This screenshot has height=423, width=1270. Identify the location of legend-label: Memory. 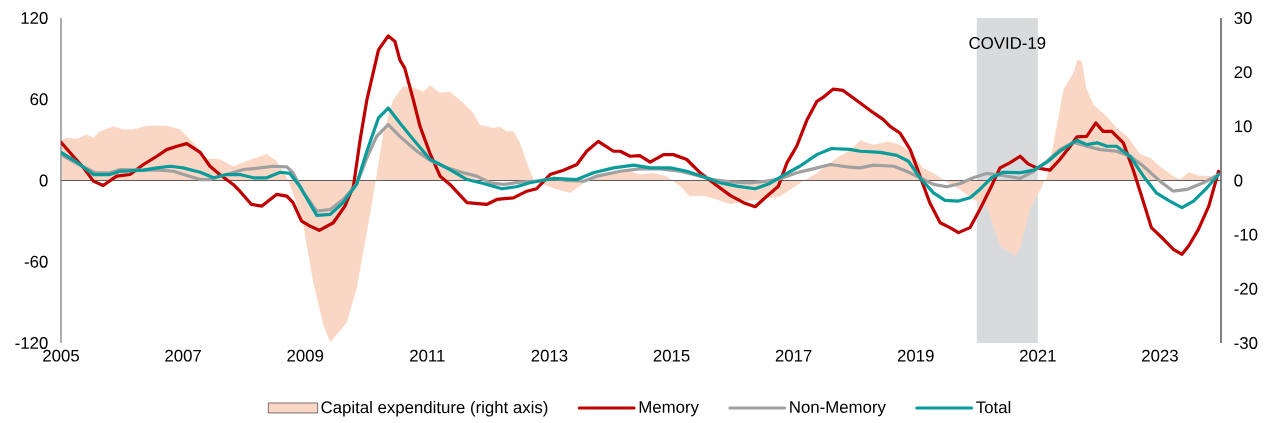
(669, 409).